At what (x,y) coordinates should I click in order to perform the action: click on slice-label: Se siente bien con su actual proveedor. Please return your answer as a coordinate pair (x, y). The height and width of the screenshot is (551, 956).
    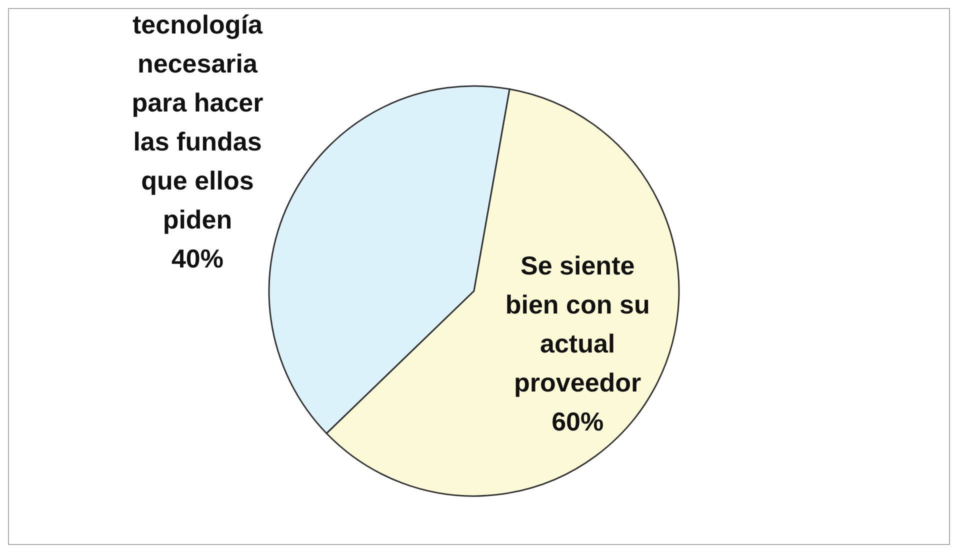
    Looking at the image, I should click on (577, 324).